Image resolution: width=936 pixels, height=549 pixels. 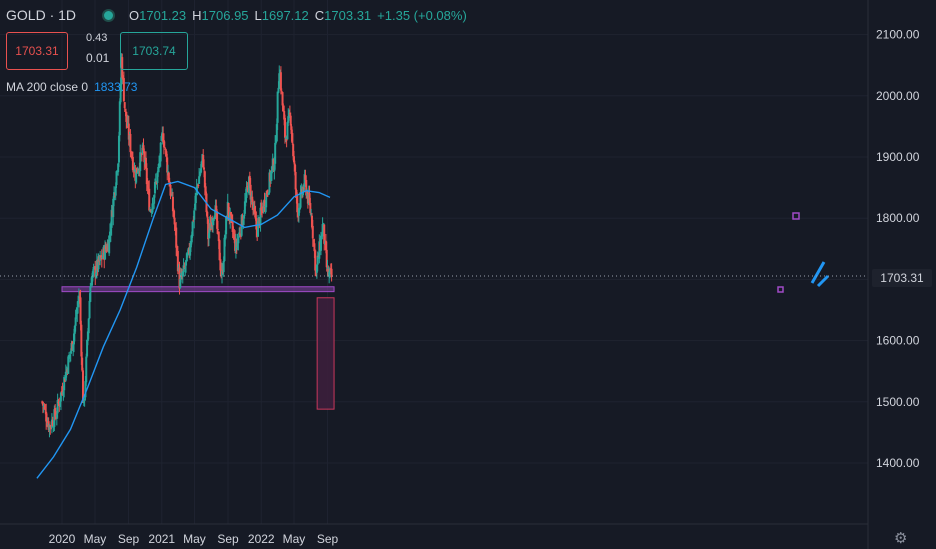 I want to click on ma-legend: MA 200 close 0 1833.73, so click(x=71, y=87).